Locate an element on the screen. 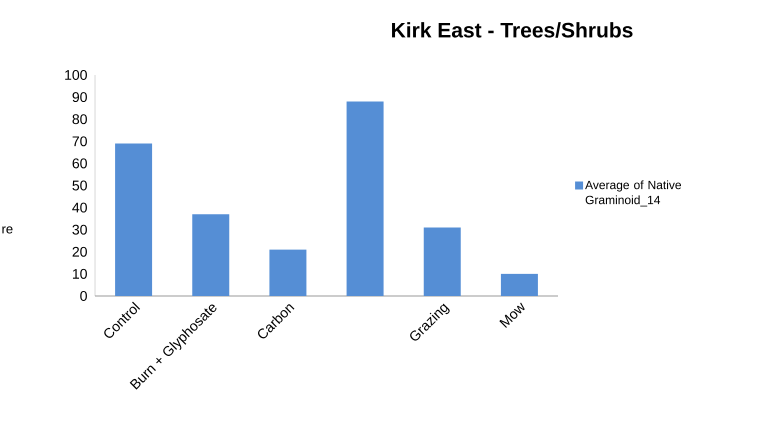 The height and width of the screenshot is (443, 778). y-tick-label: 10 is located at coordinates (79, 273).